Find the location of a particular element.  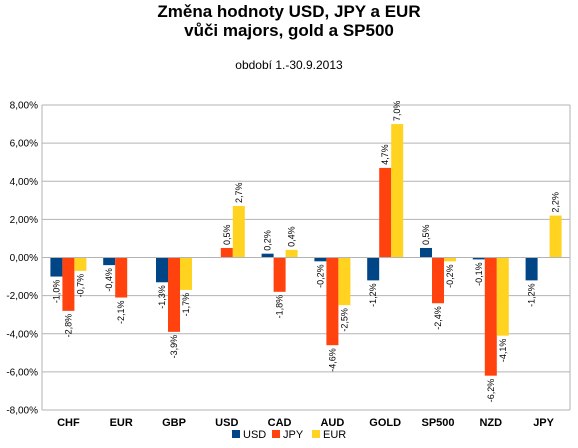

bar-eur-cad is located at coordinates (291, 253).